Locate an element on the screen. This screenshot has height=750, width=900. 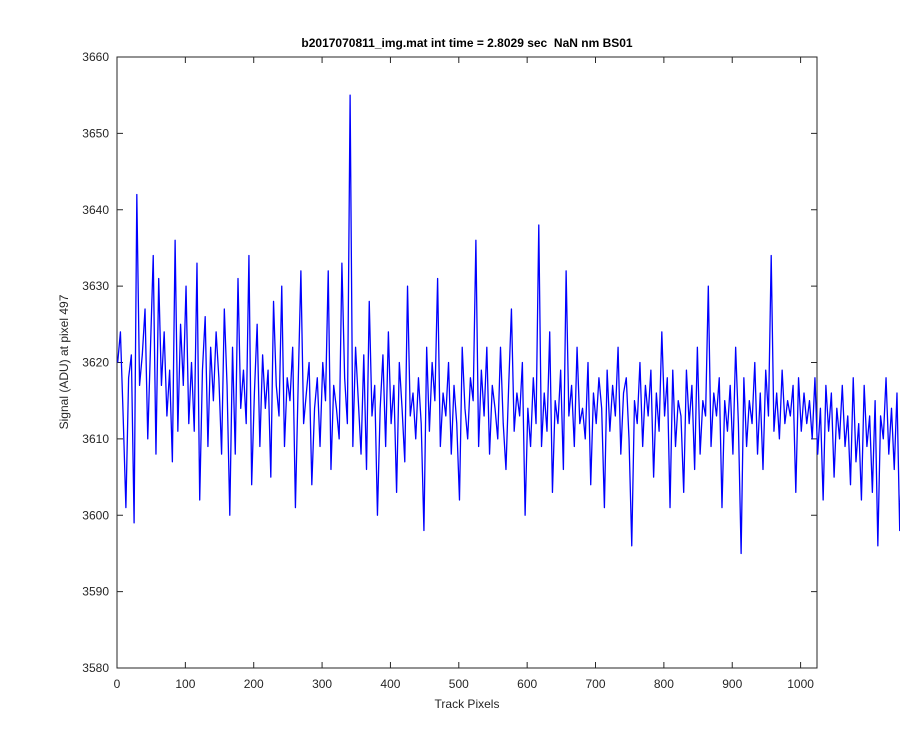
x-tick-label: 0 is located at coordinates (117, 684).